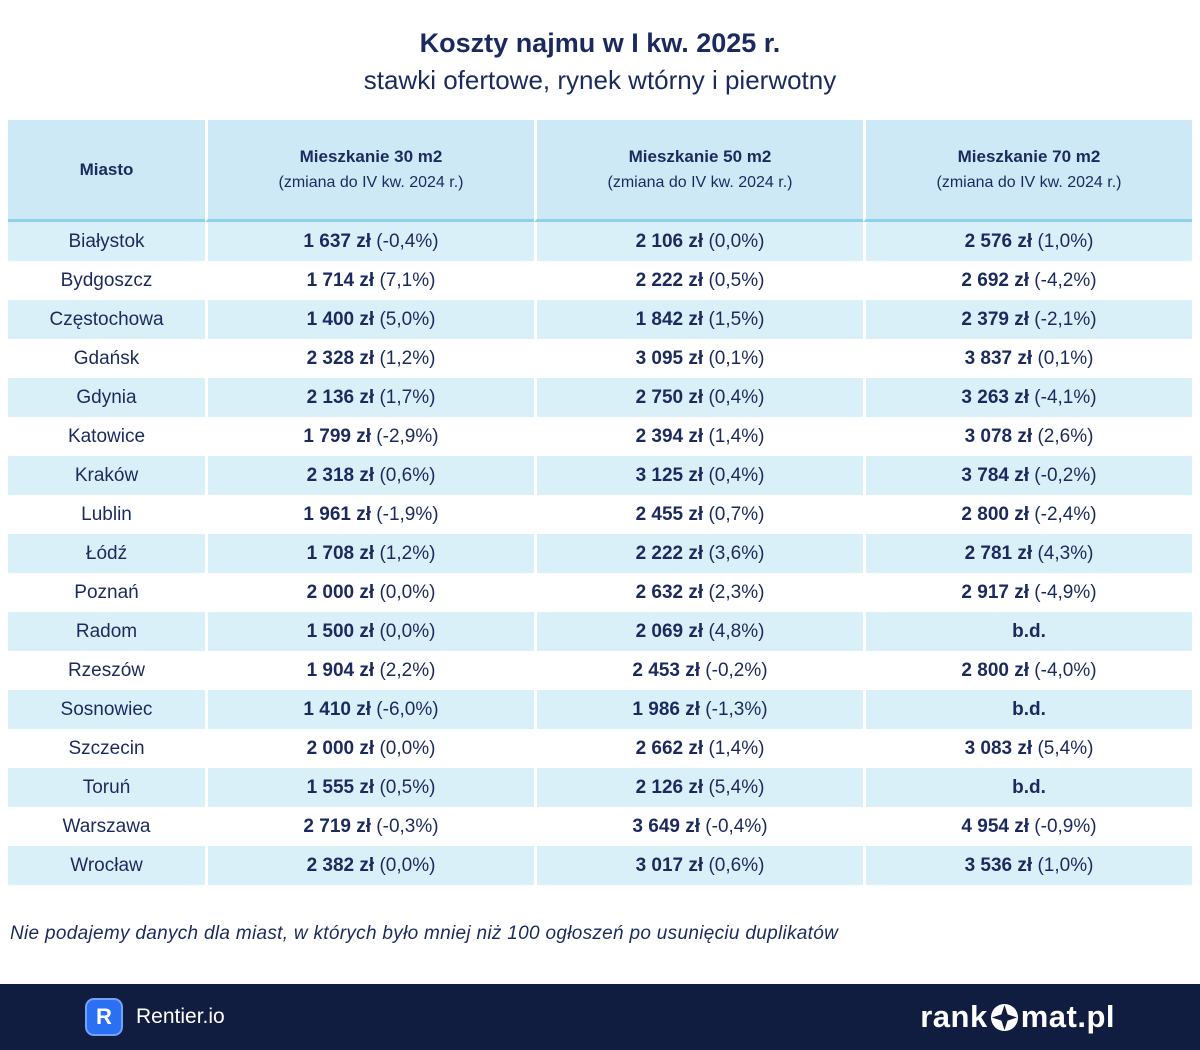 The height and width of the screenshot is (1050, 1200). Describe the element at coordinates (700, 182) in the screenshot. I see `header-50m2-sub: (zmiana do IV kw. 2024 r.)` at that location.